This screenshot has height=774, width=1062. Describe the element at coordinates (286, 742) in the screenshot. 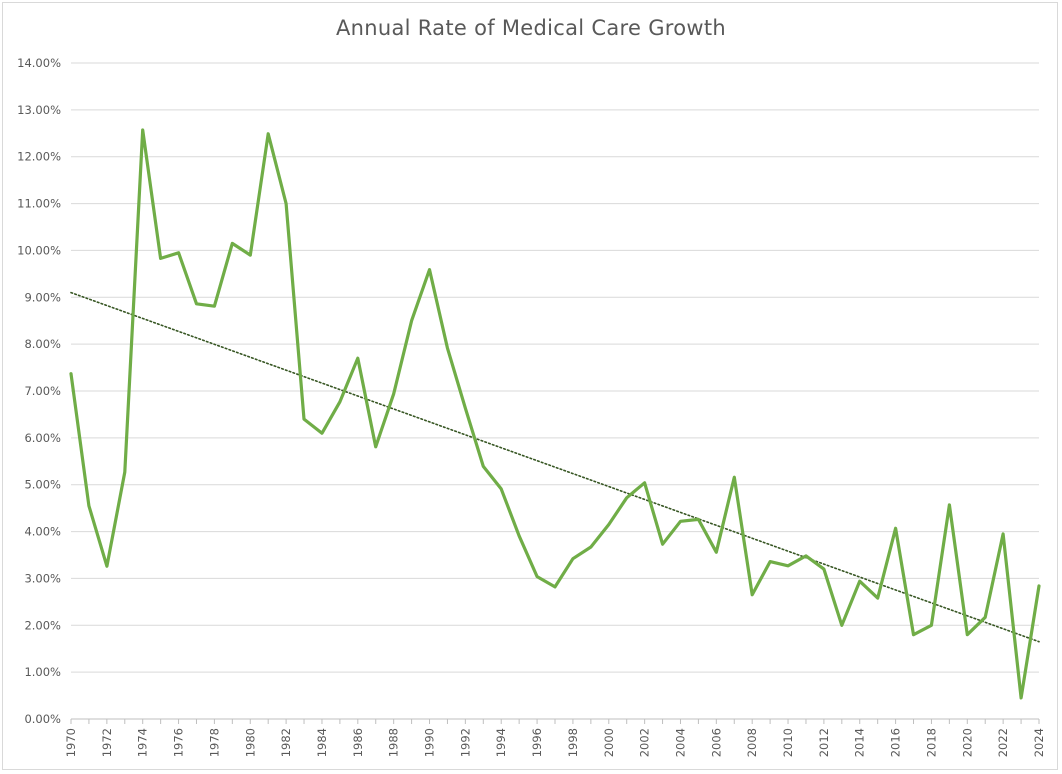

I see `x-tick-label: 1982` at that location.